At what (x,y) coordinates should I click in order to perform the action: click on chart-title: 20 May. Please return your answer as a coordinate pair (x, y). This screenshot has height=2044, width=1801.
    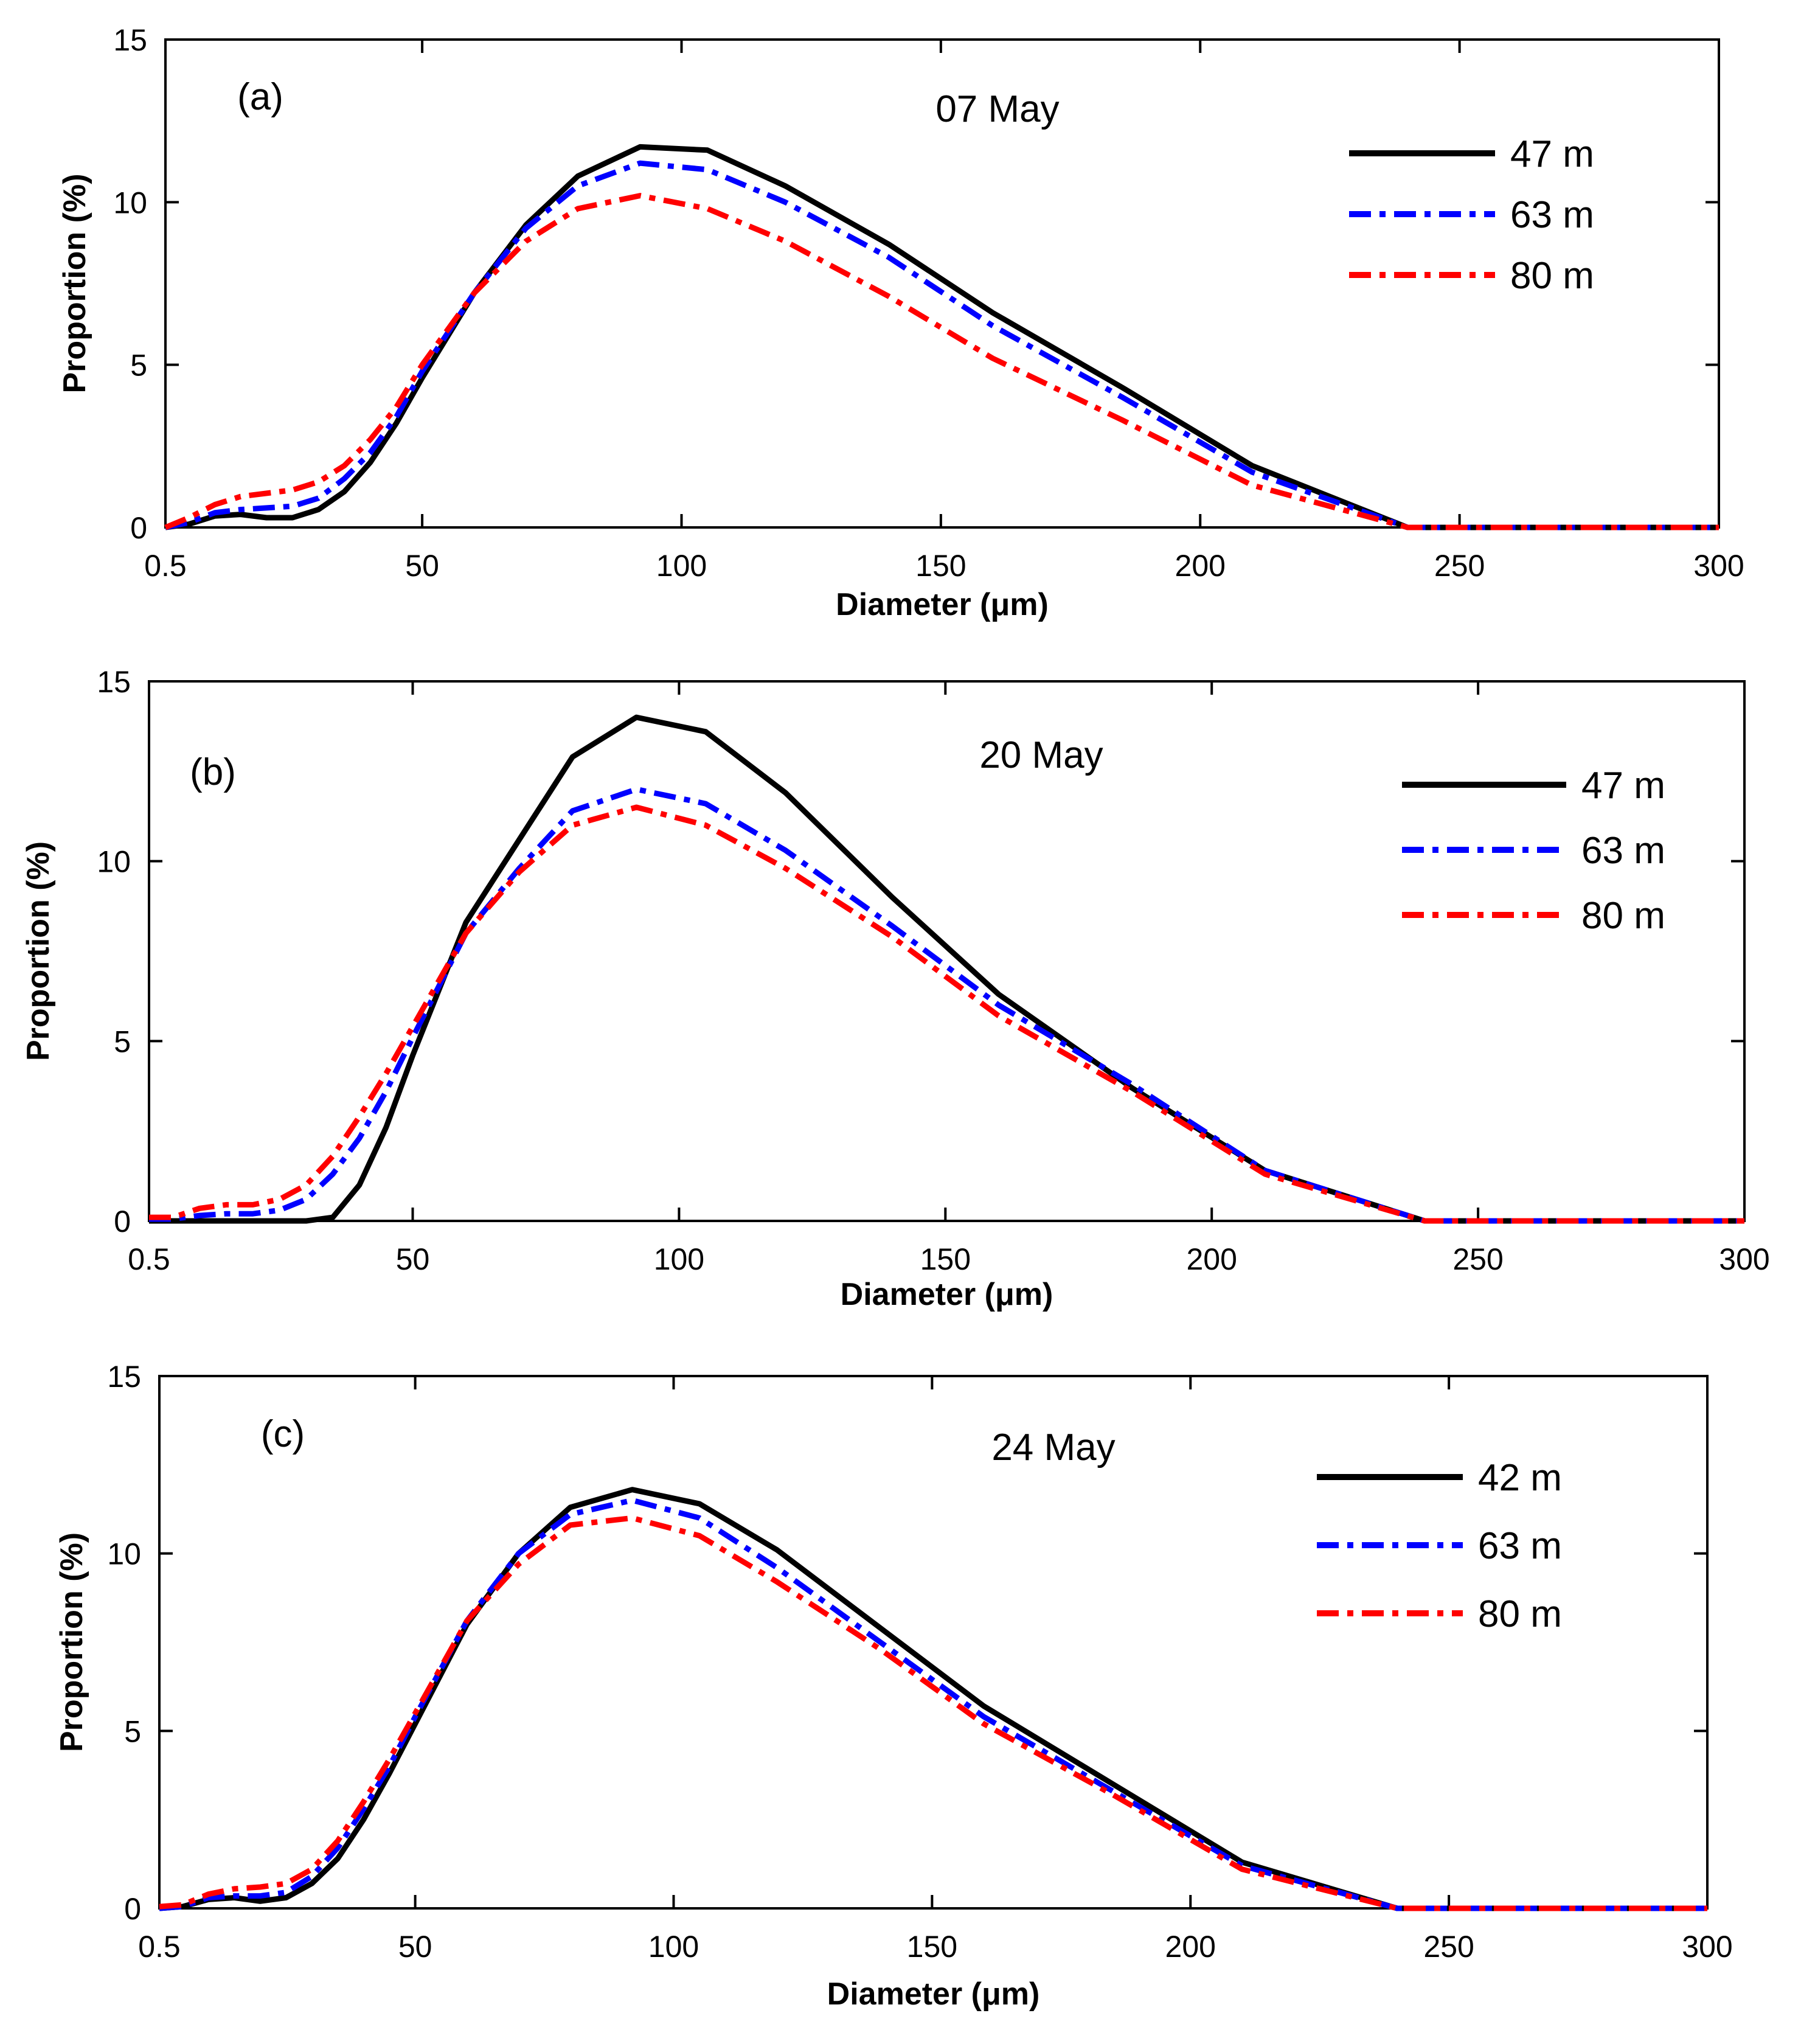
    Looking at the image, I should click on (1041, 755).